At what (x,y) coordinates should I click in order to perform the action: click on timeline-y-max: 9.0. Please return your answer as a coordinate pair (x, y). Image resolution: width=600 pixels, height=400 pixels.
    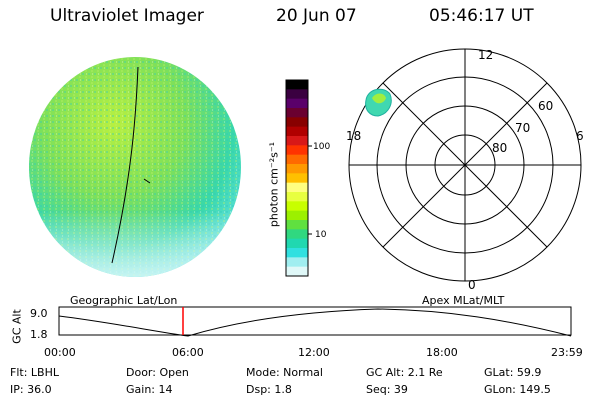
    Looking at the image, I should click on (39, 313).